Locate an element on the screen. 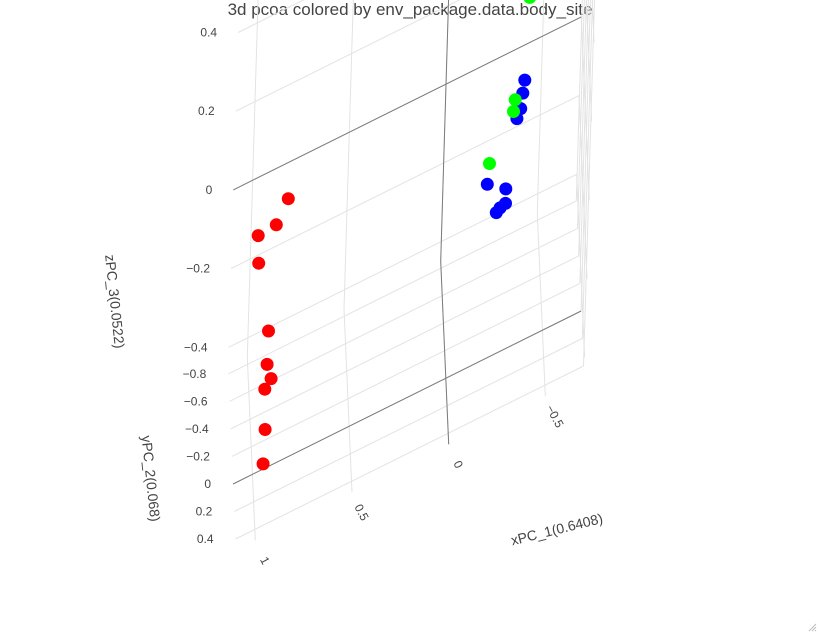 This screenshot has width=820, height=635. z-tick-label: 0.2 is located at coordinates (206, 111).